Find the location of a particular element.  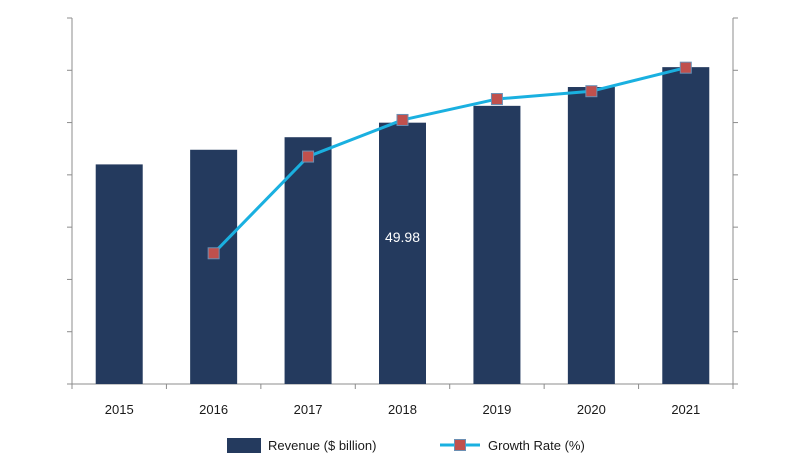

growth-marker-2021 is located at coordinates (685, 67).